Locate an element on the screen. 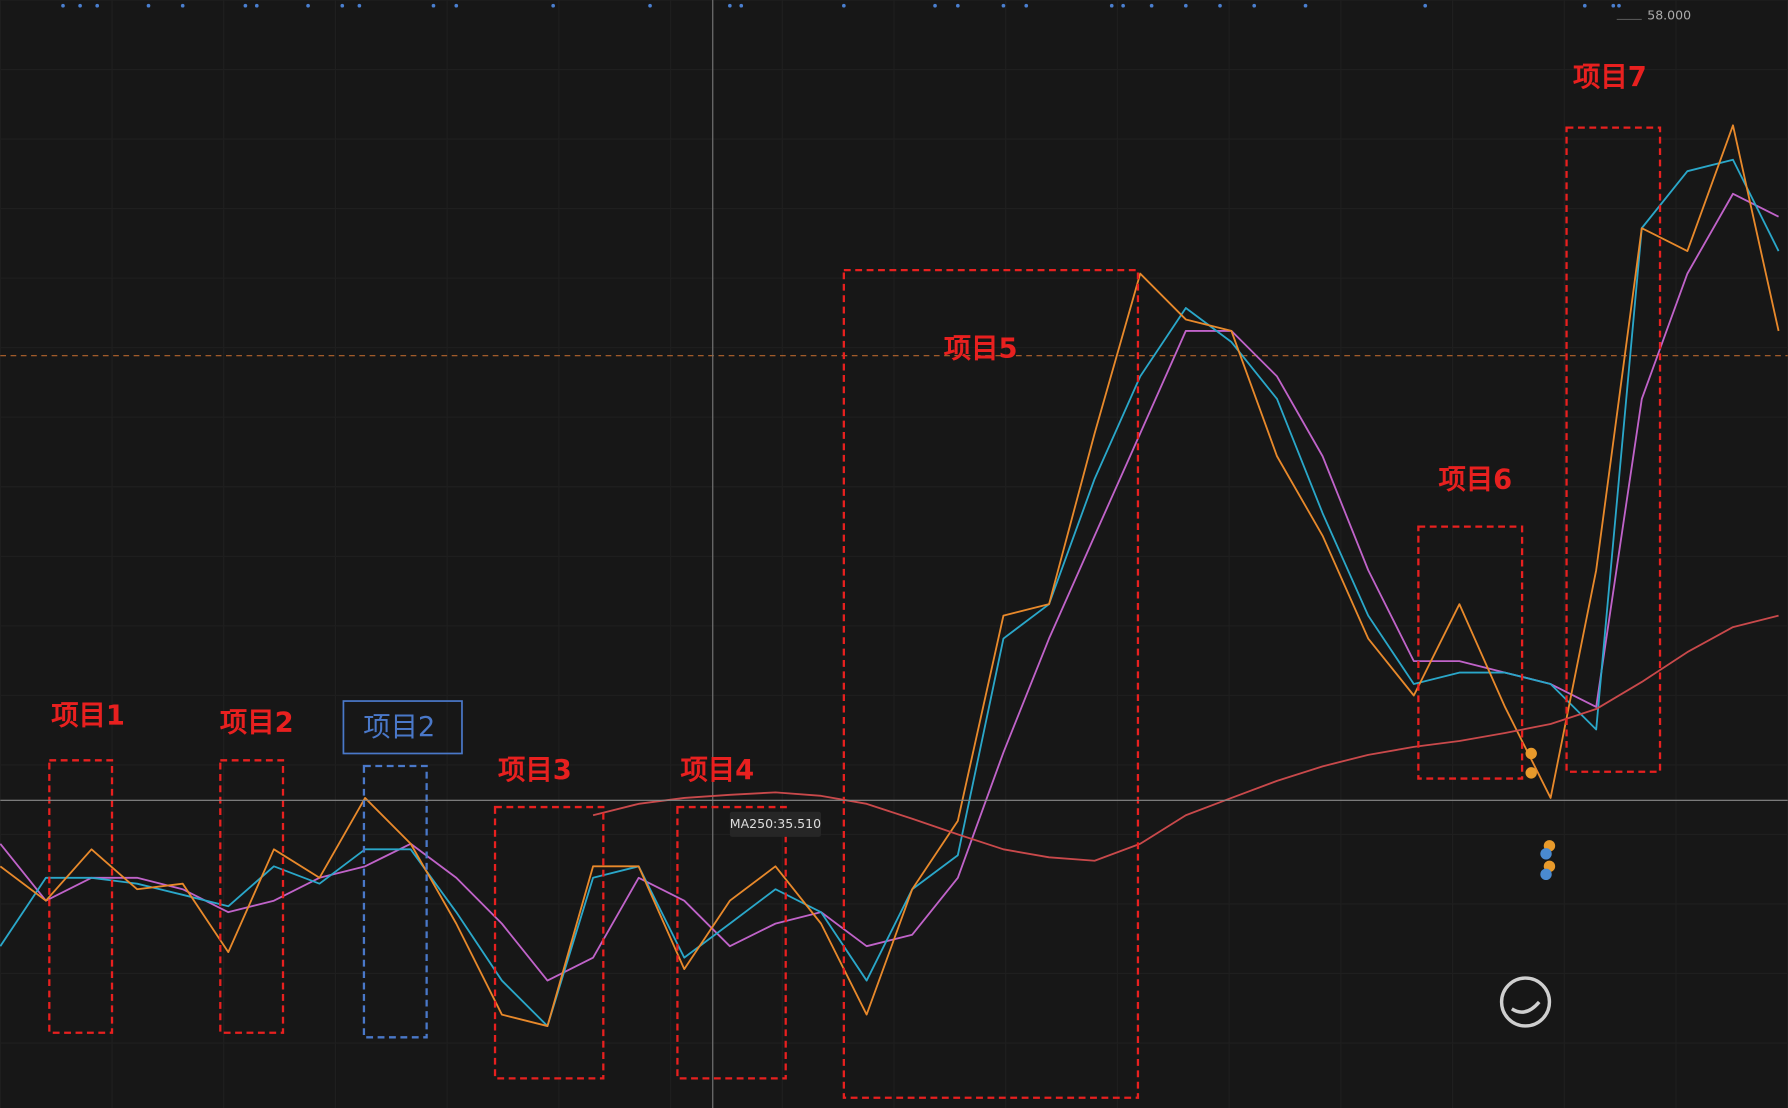 This screenshot has width=1788, height=1108. annotation-label: 项目4 is located at coordinates (717, 770).